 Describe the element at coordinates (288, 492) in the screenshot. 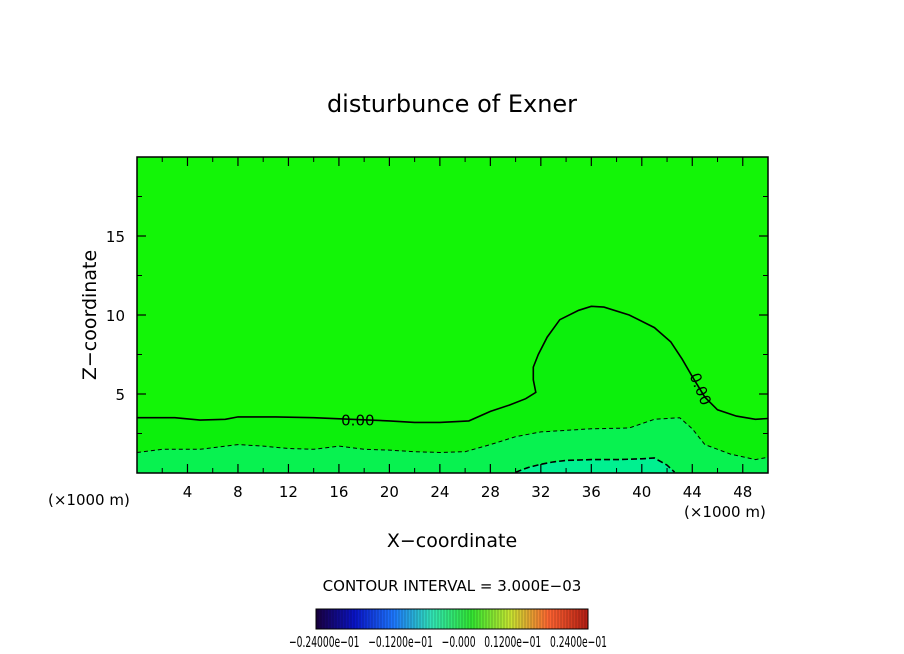

I see `x-tick-label: 12` at that location.